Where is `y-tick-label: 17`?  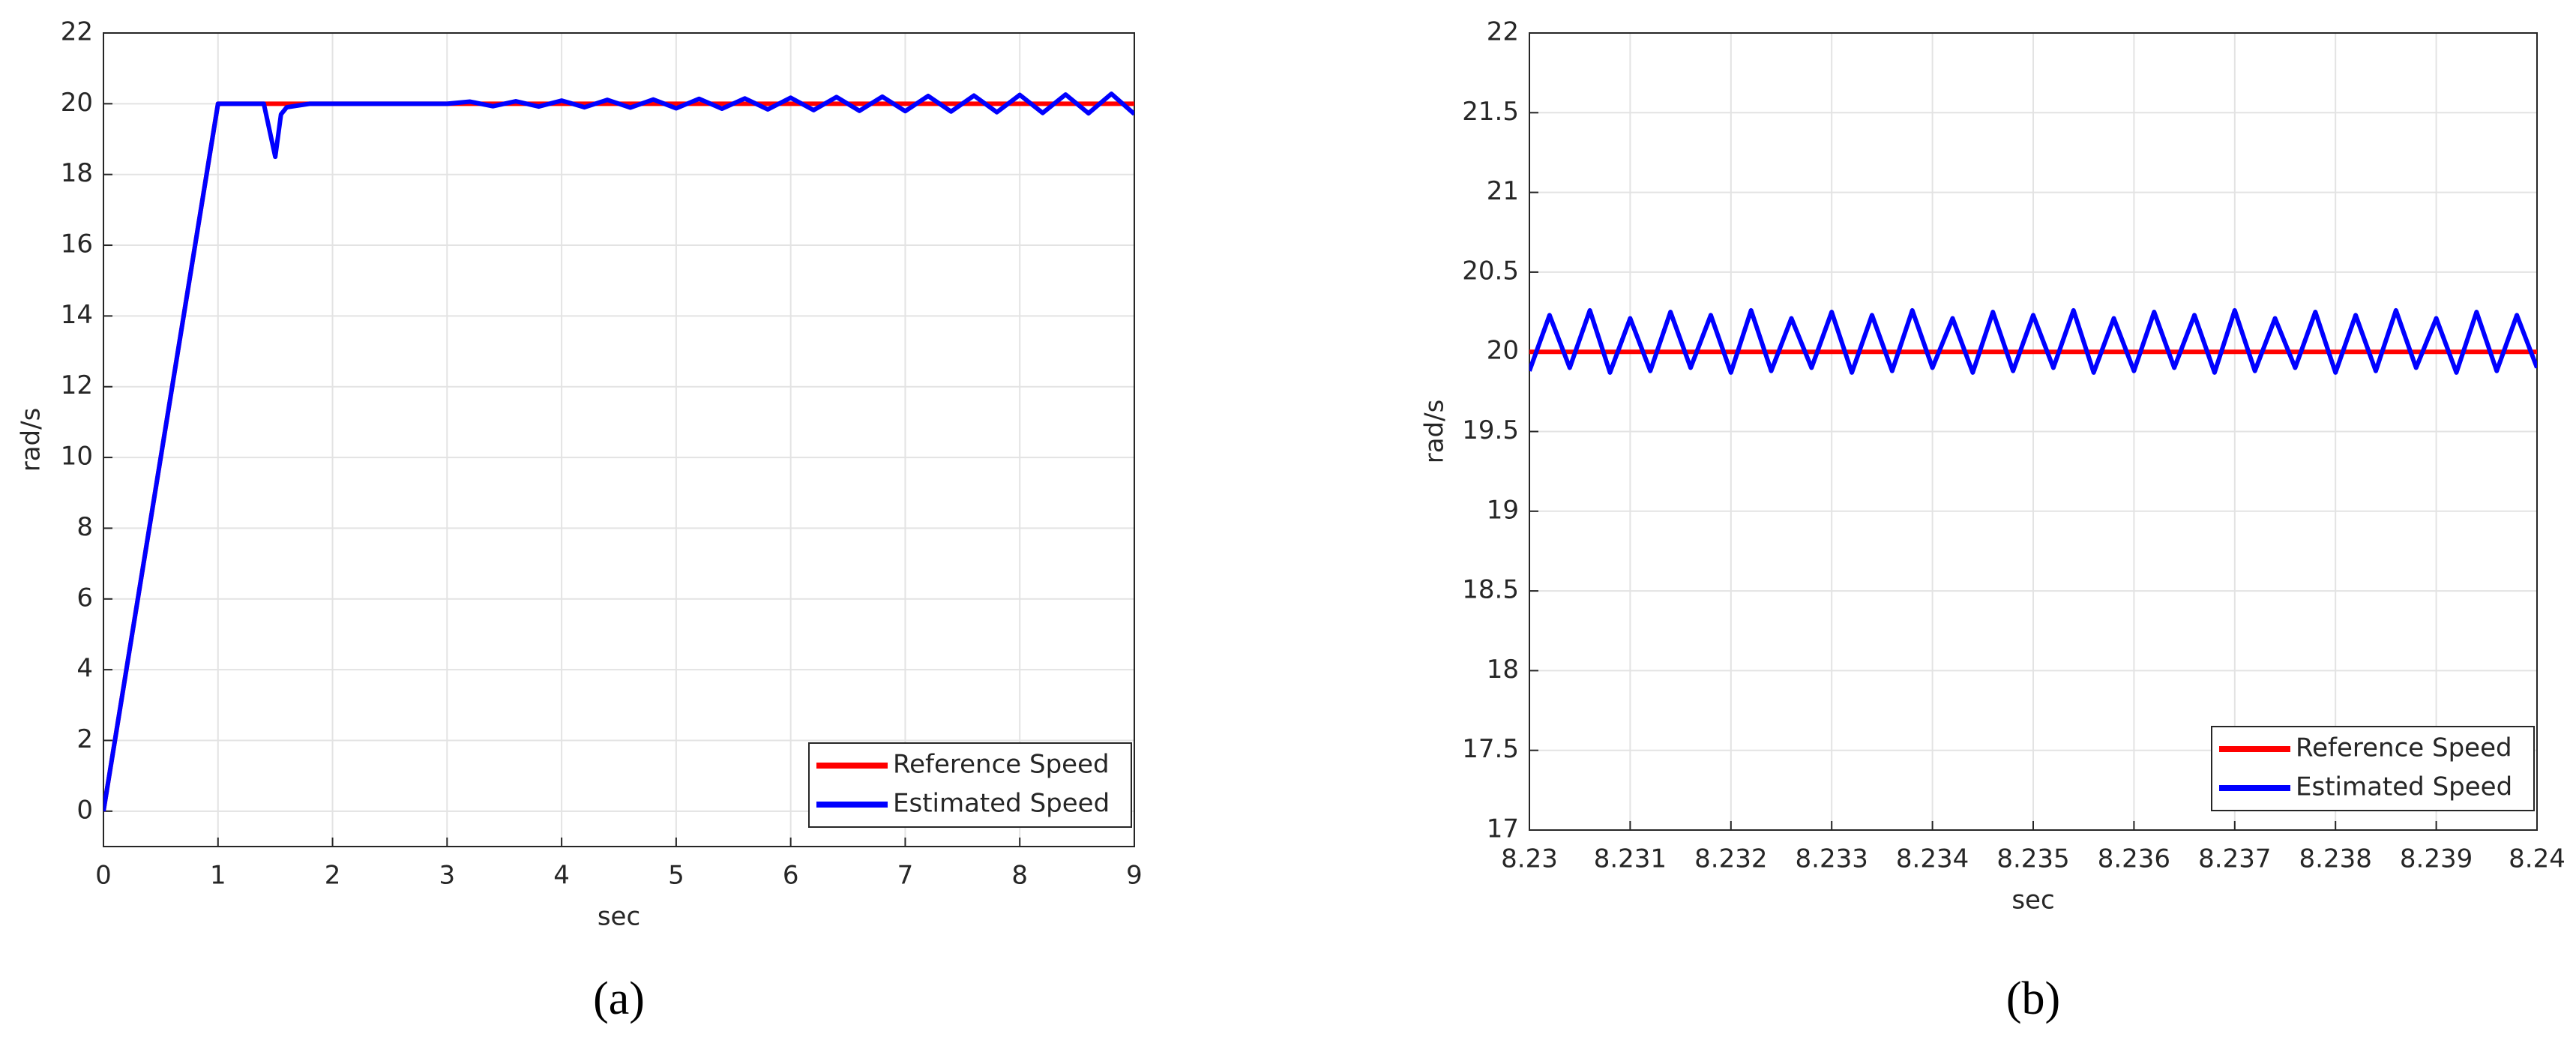
y-tick-label: 17 is located at coordinates (1503, 829).